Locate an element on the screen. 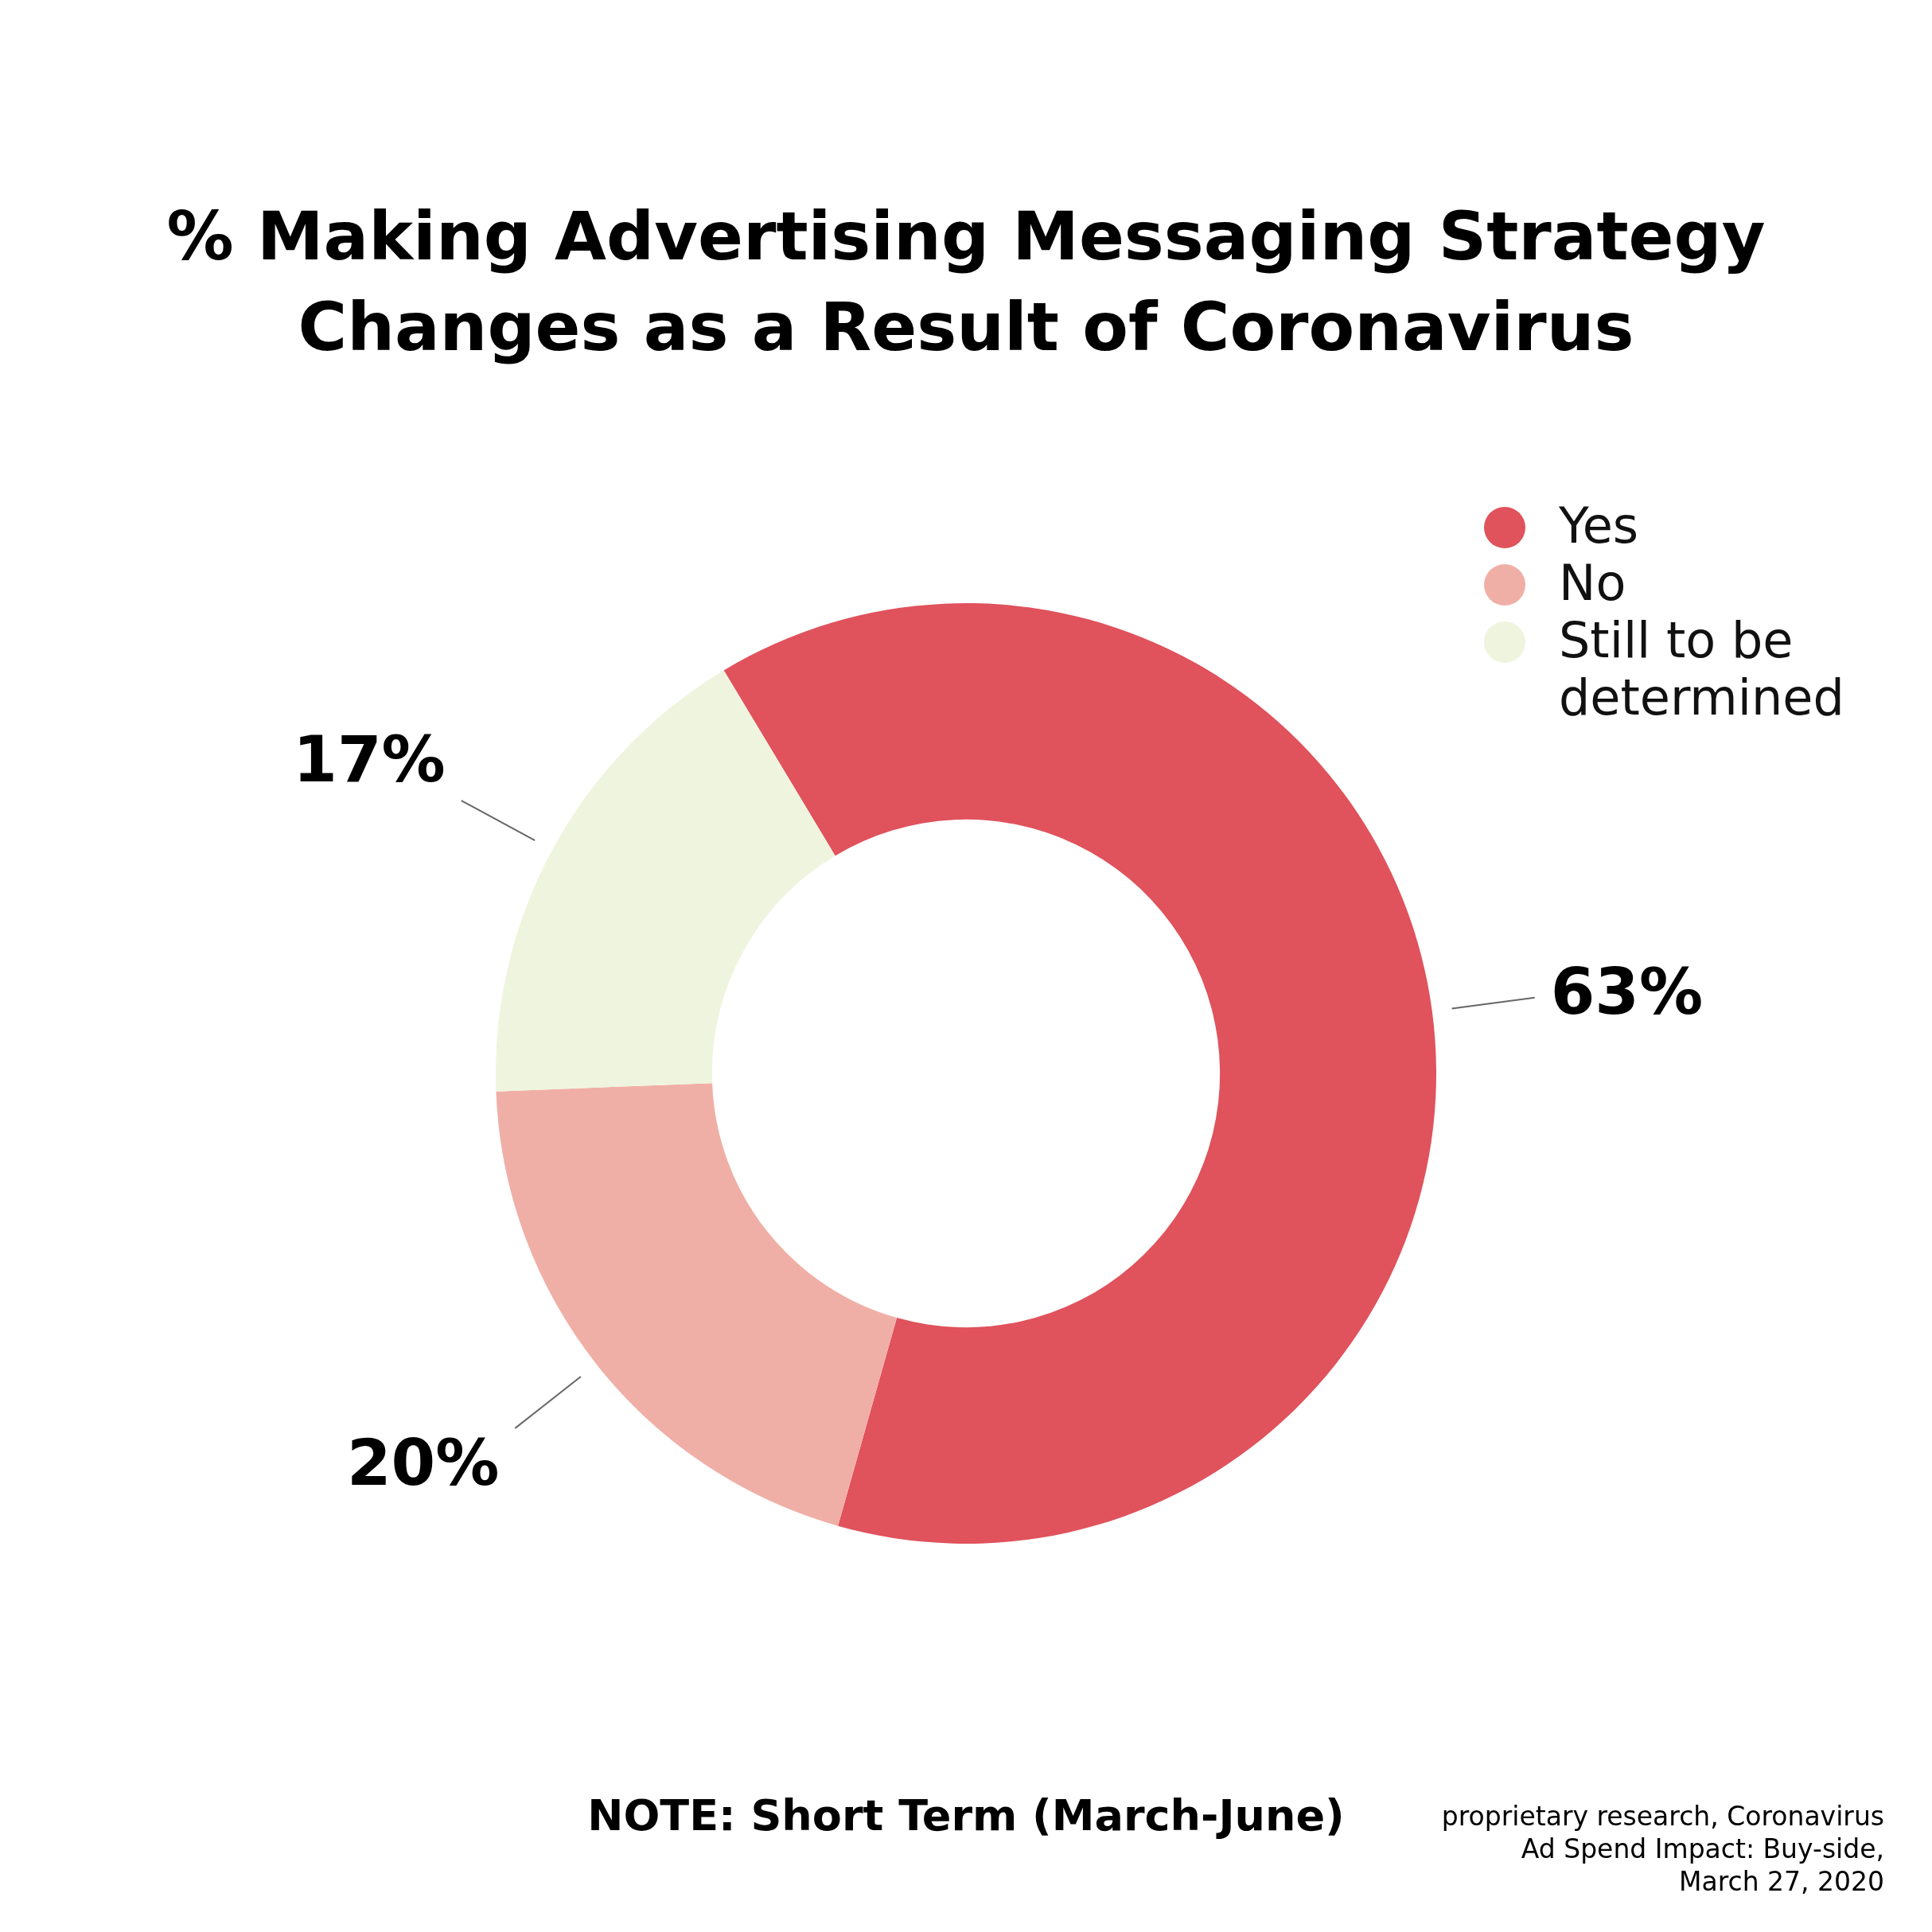  legend-label: Still to be determined is located at coordinates (1702, 669).